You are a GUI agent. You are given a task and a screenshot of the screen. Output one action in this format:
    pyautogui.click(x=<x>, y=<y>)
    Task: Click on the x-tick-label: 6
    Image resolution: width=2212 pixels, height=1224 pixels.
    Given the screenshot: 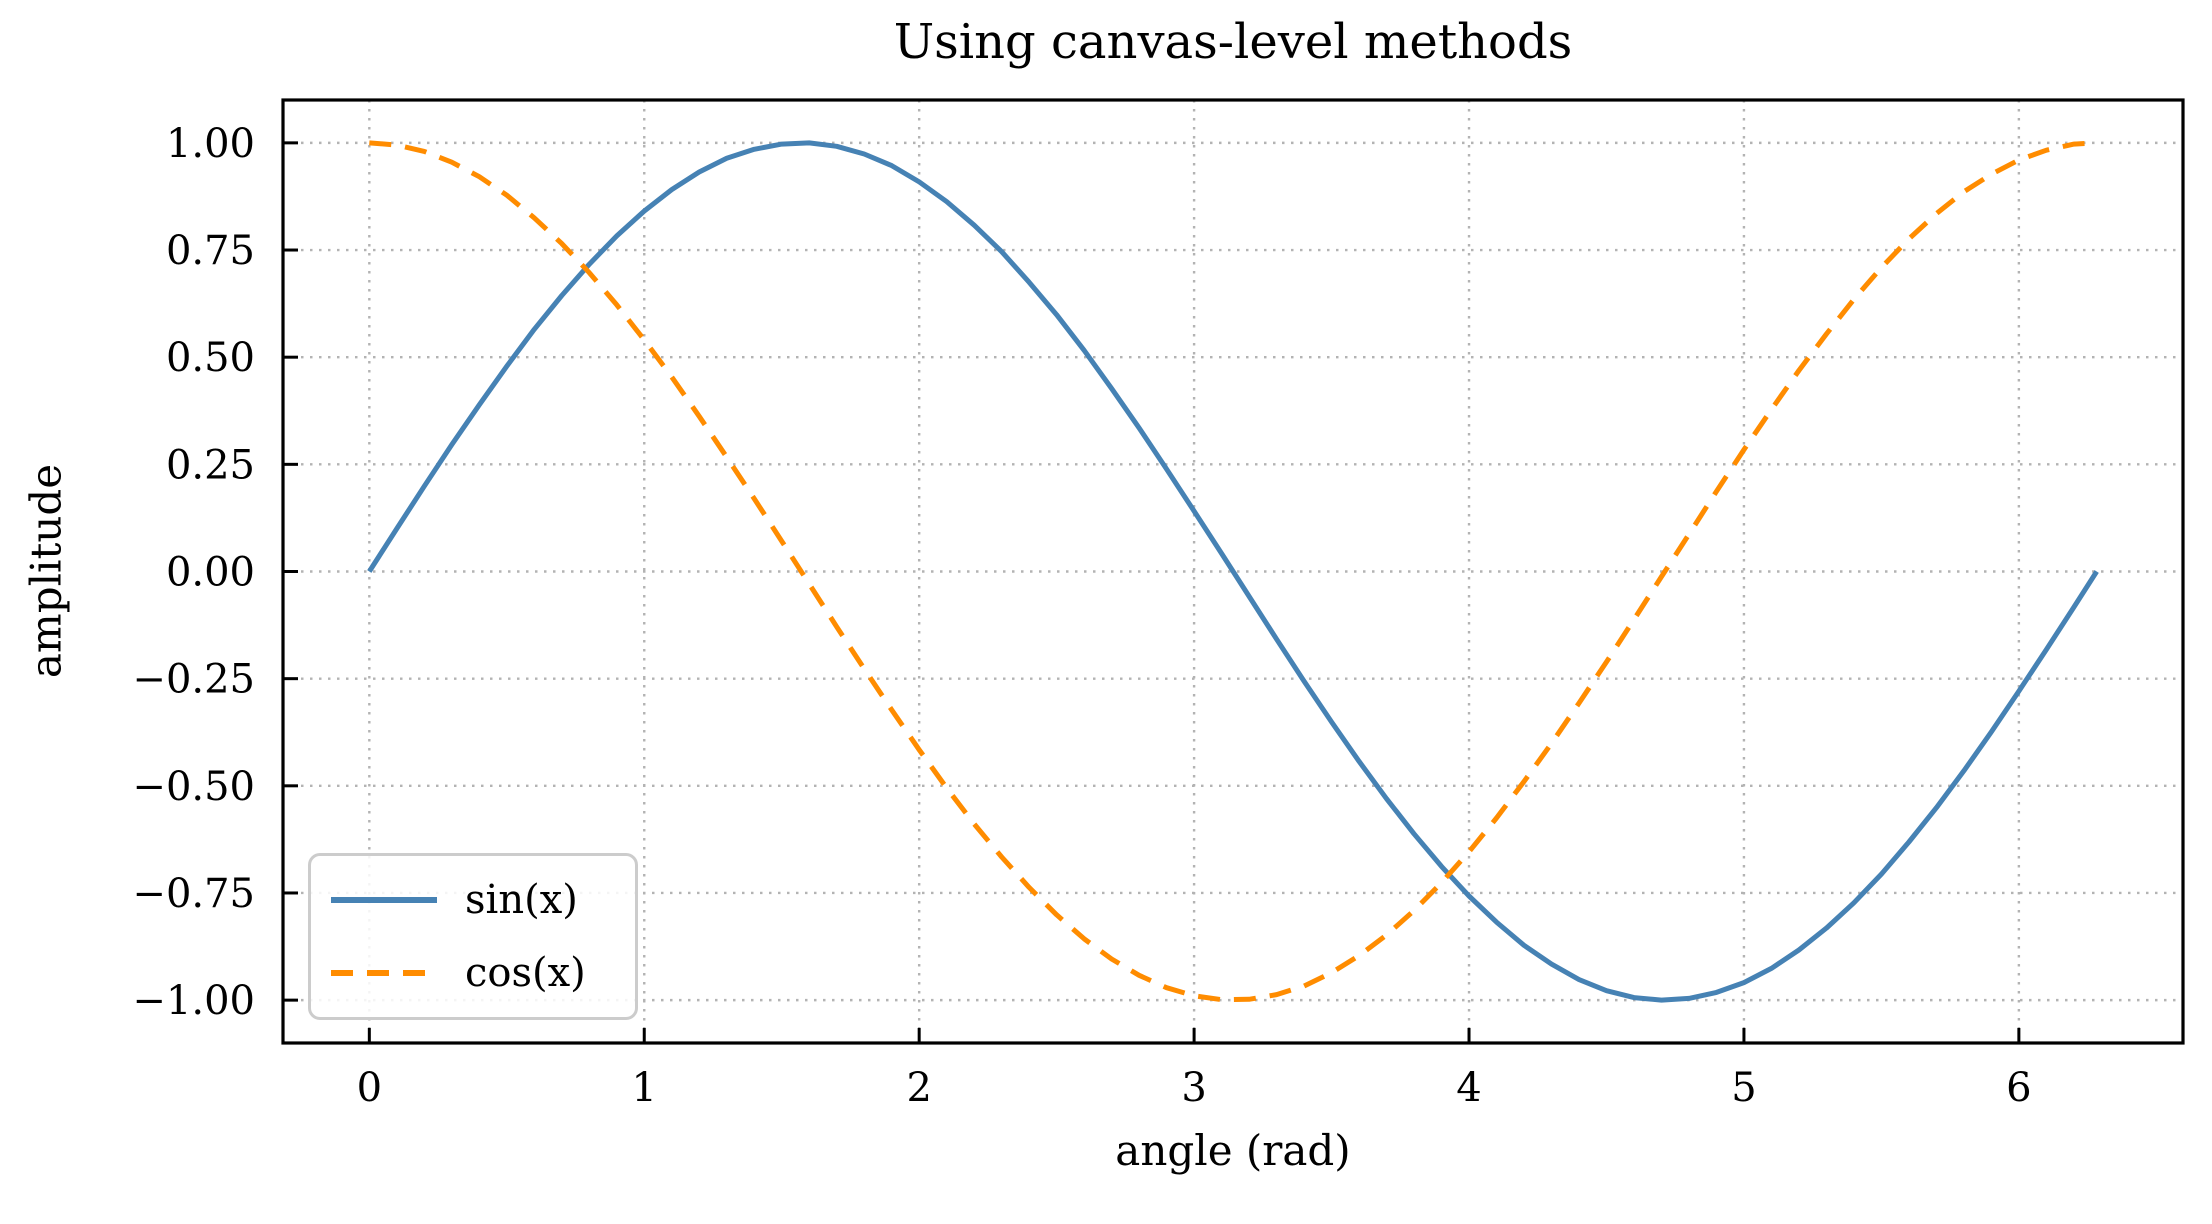 What is the action you would take?
    pyautogui.click(x=2018, y=1088)
    